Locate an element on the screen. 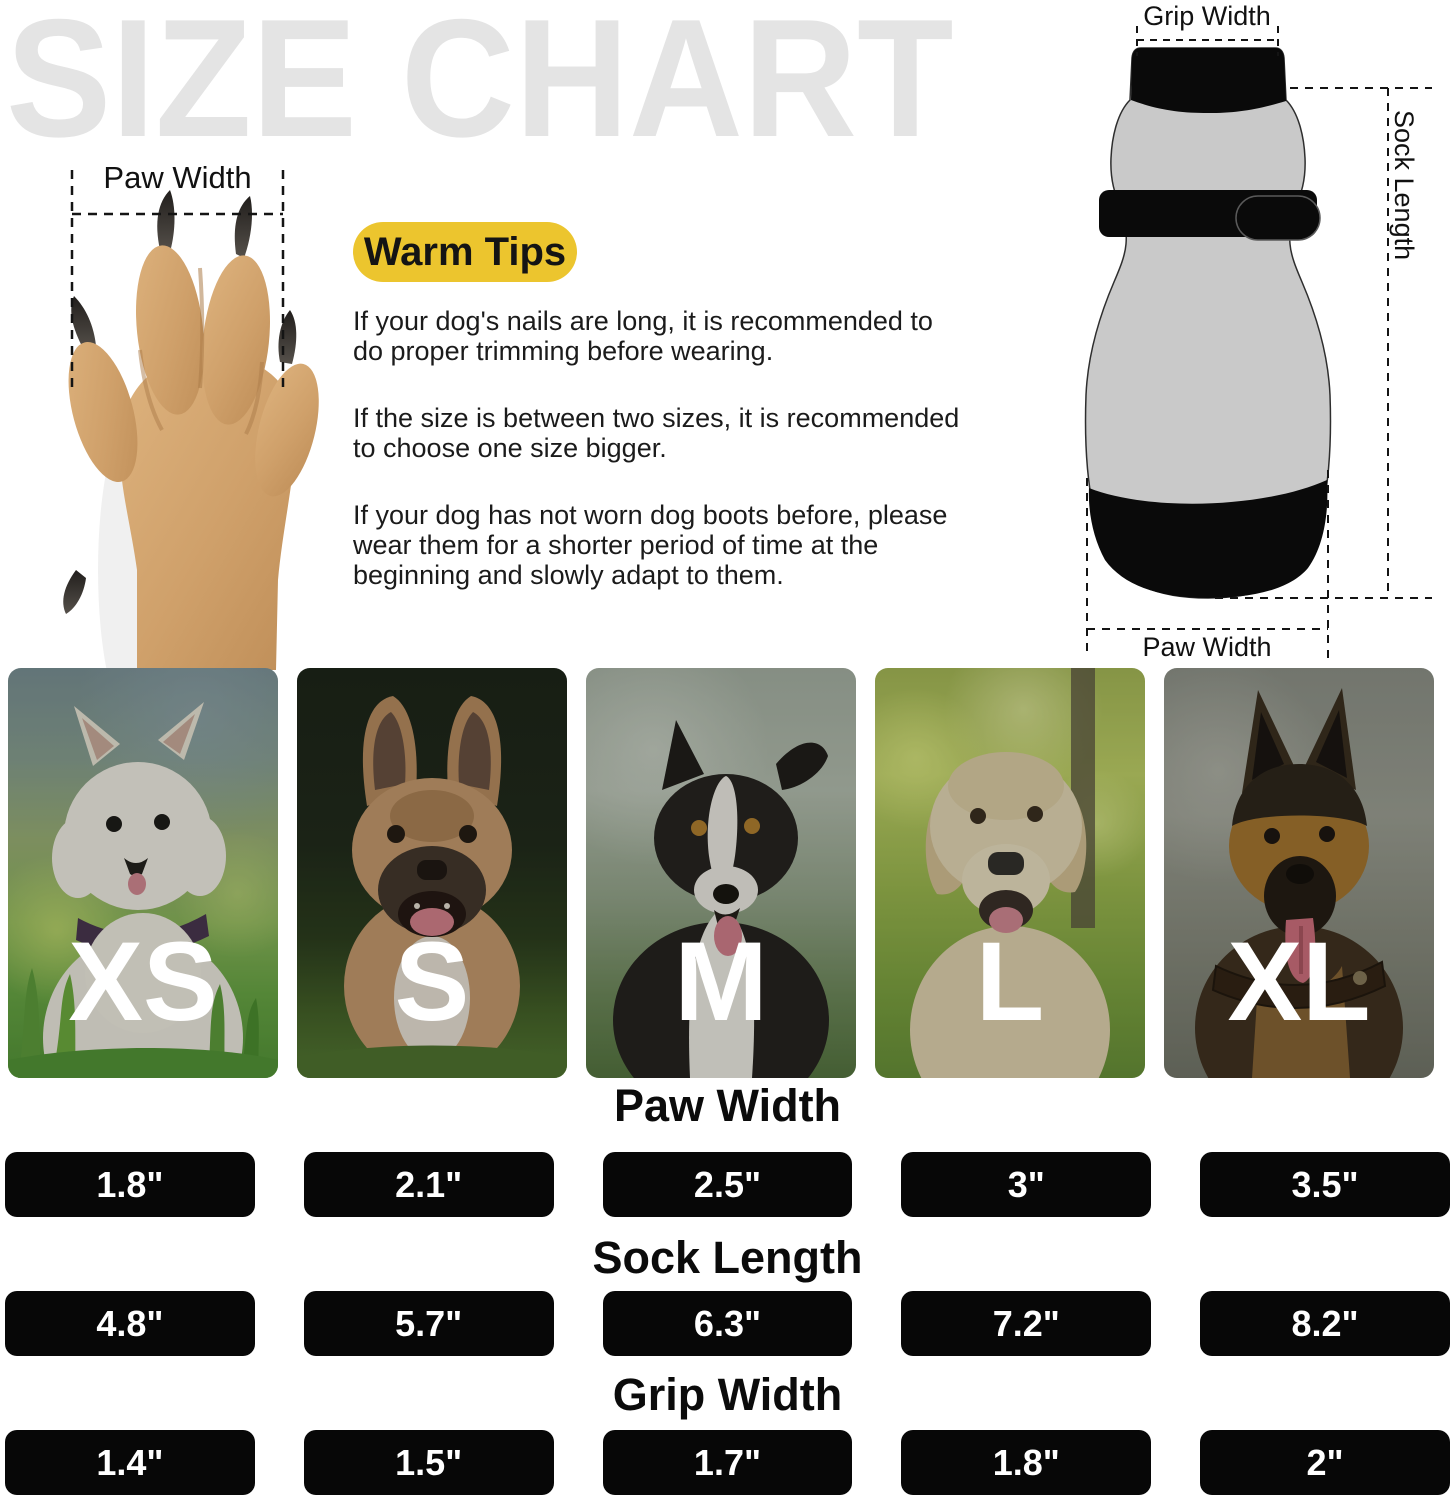  size-card-m: M is located at coordinates (721, 873).